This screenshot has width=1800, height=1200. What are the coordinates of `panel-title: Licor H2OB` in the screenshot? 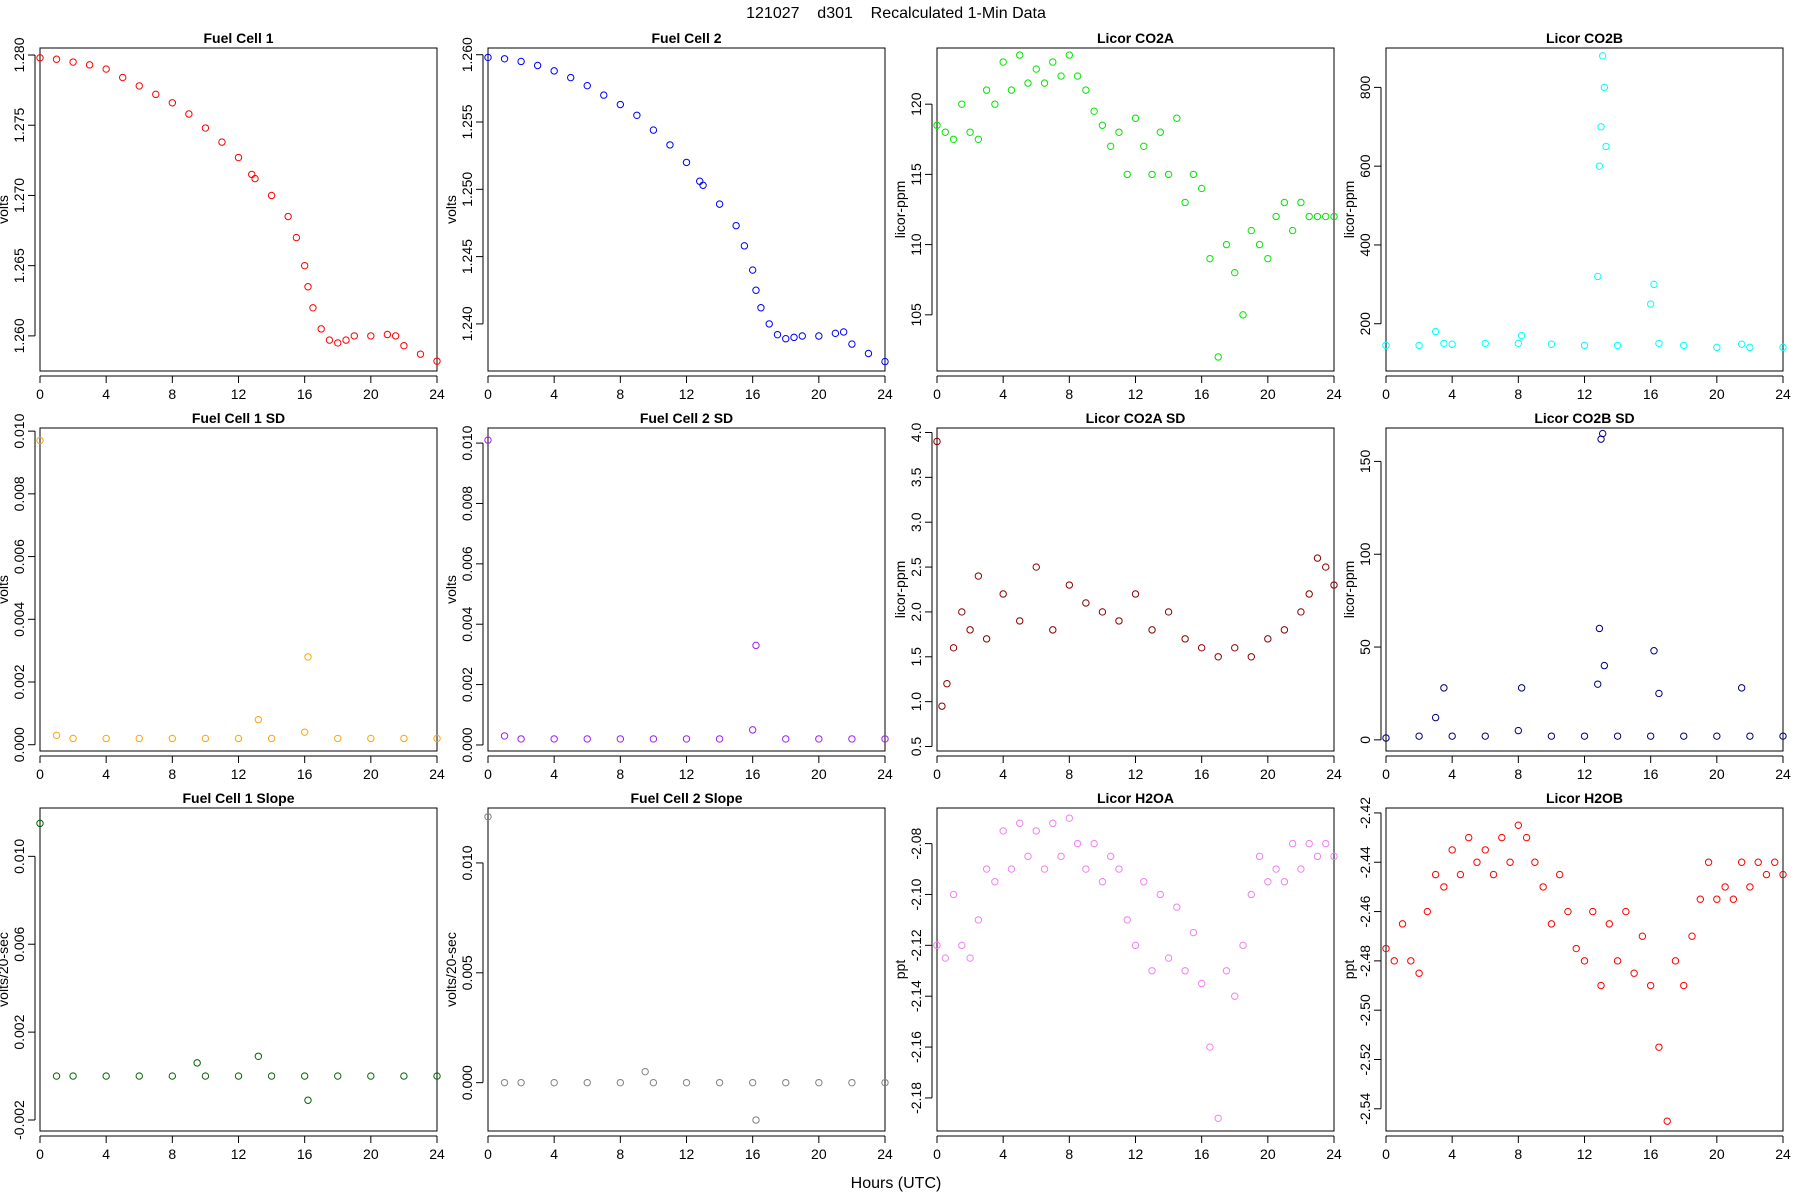 It's located at (1584, 798).